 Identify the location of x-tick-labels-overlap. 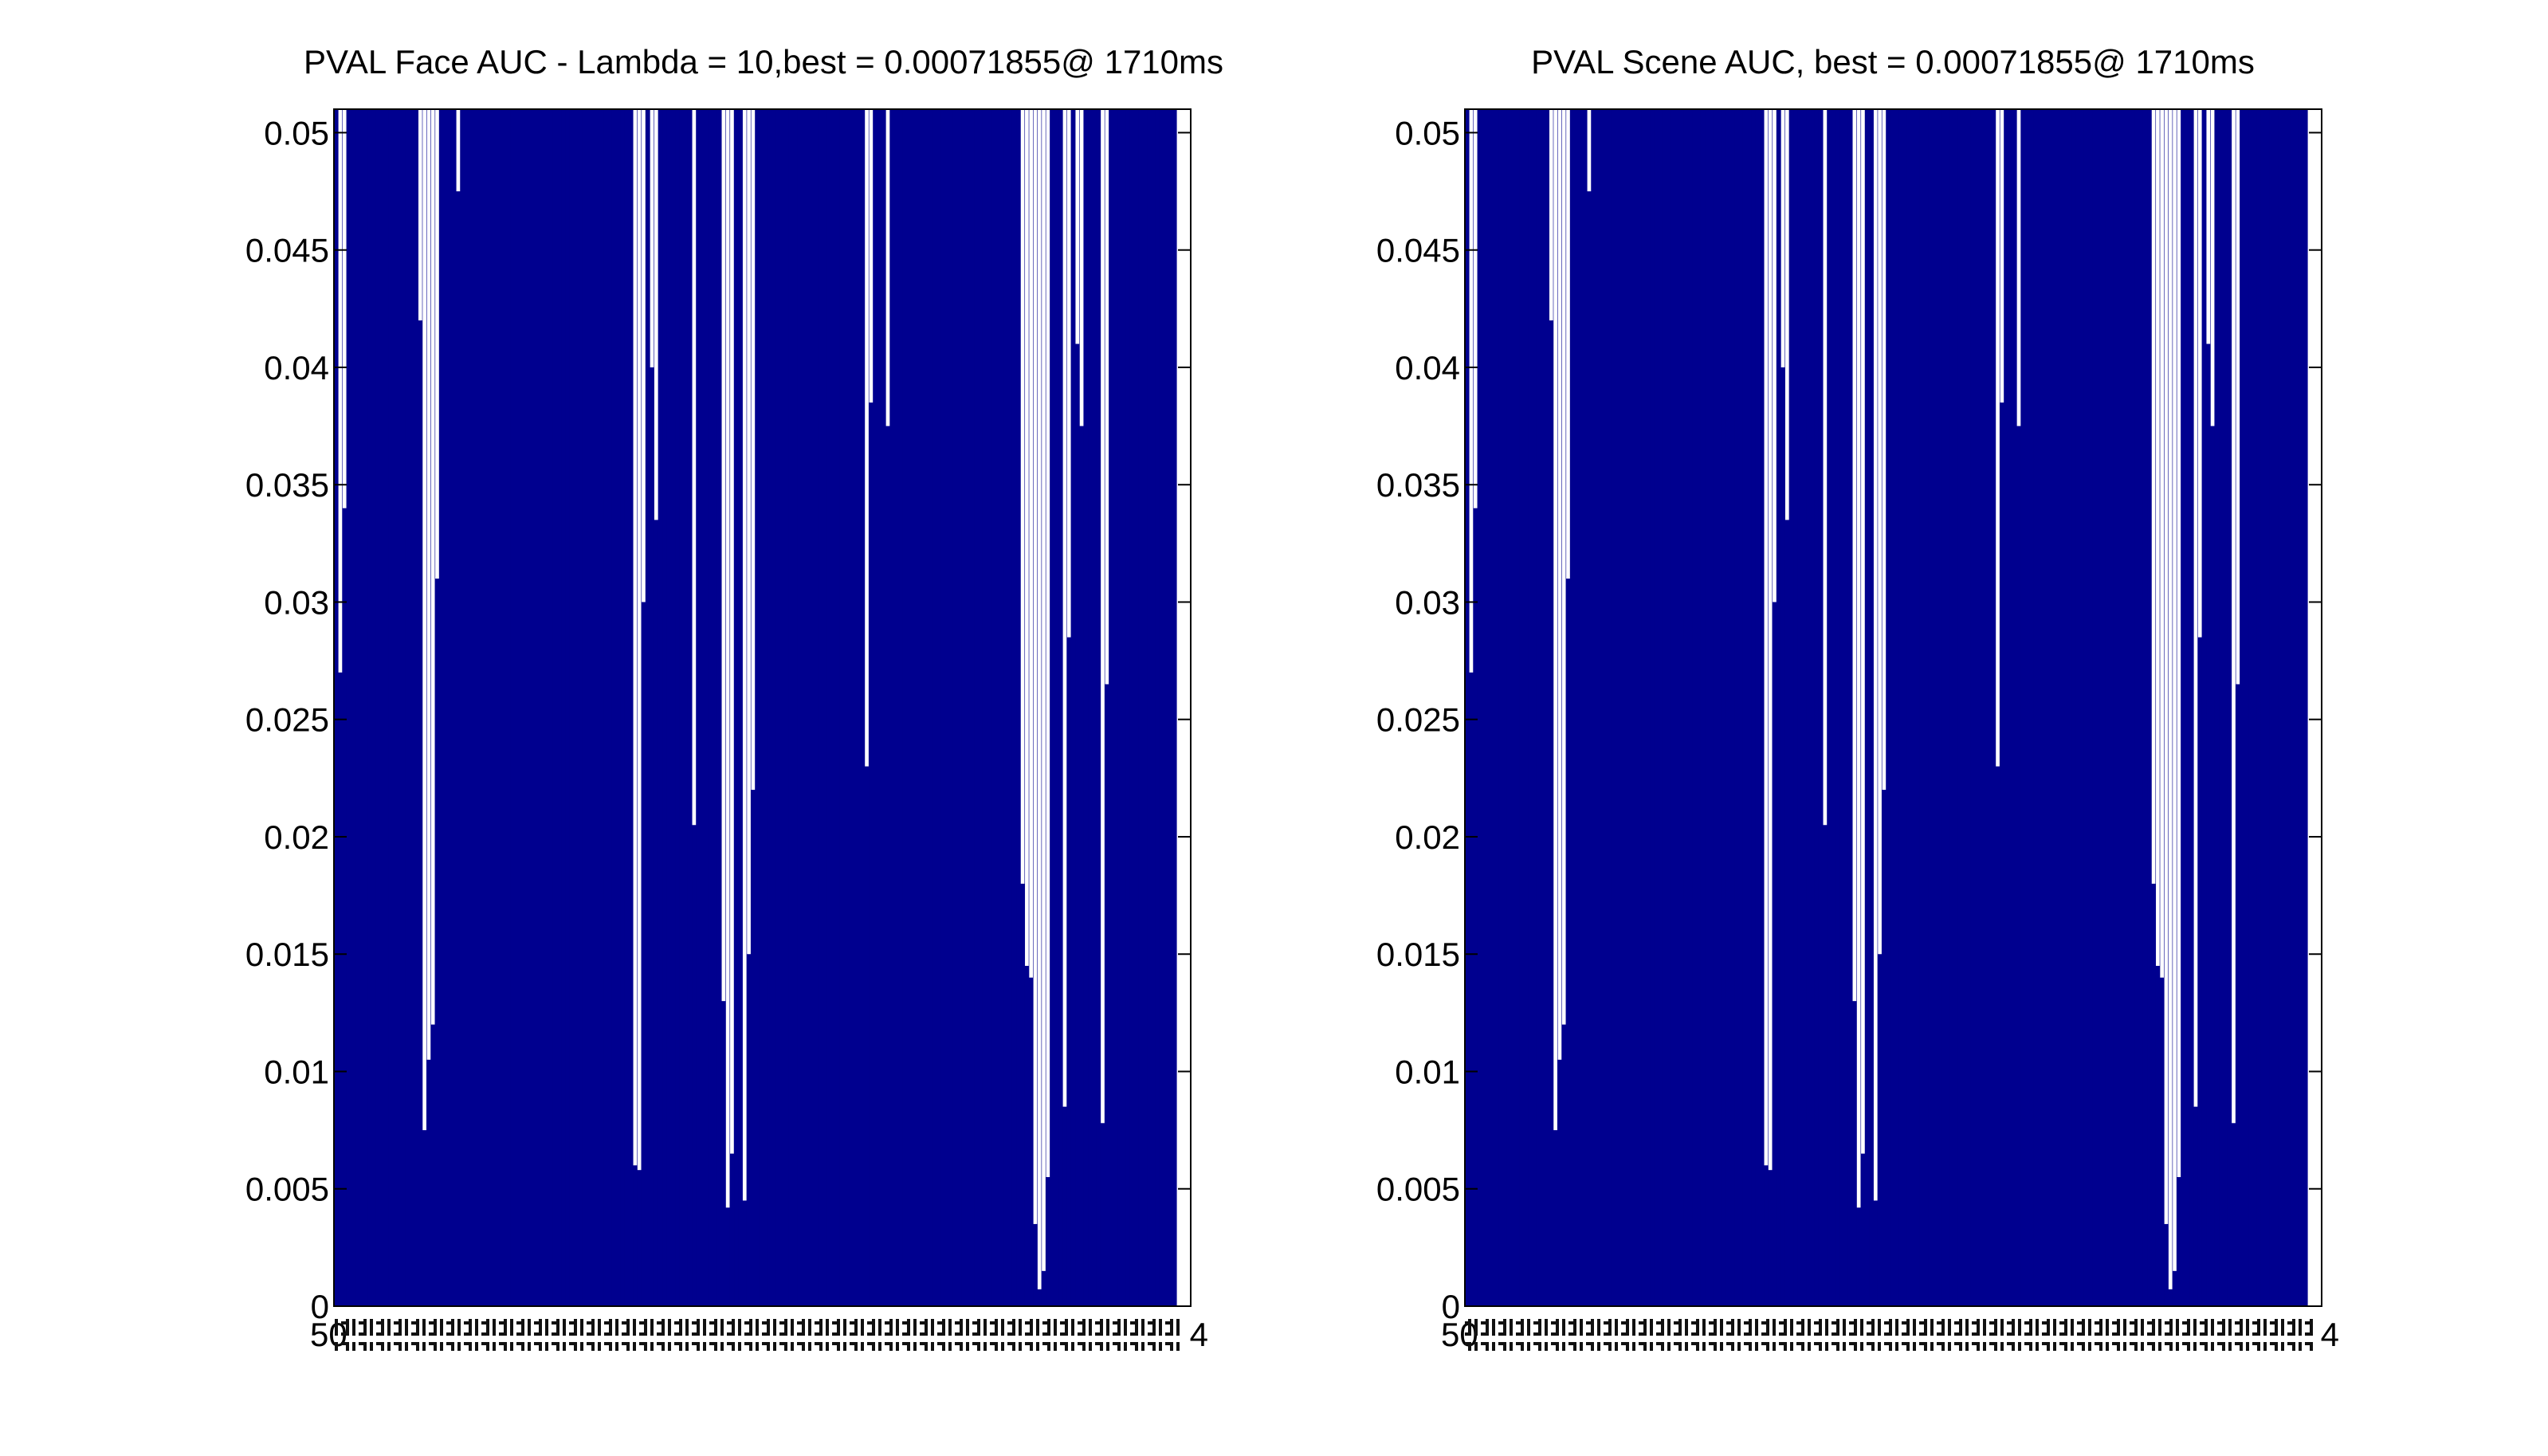
(758, 1335).